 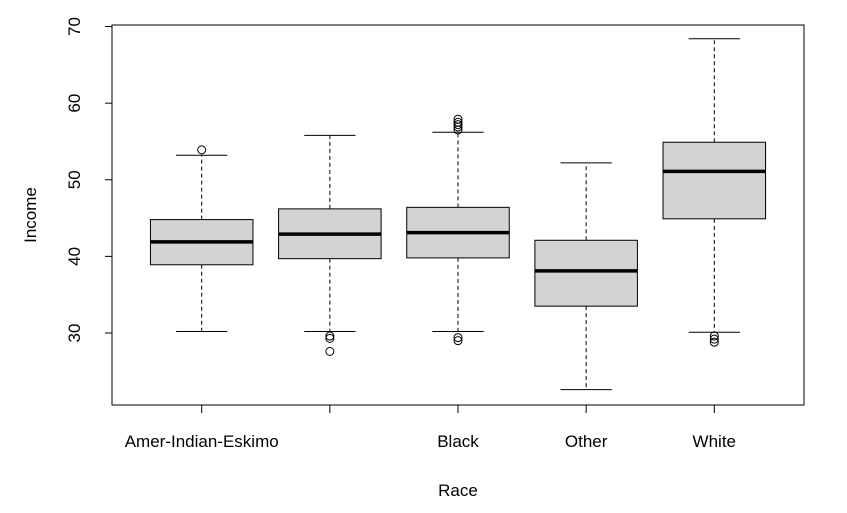 I want to click on x-axis-title: Race, so click(x=458, y=490).